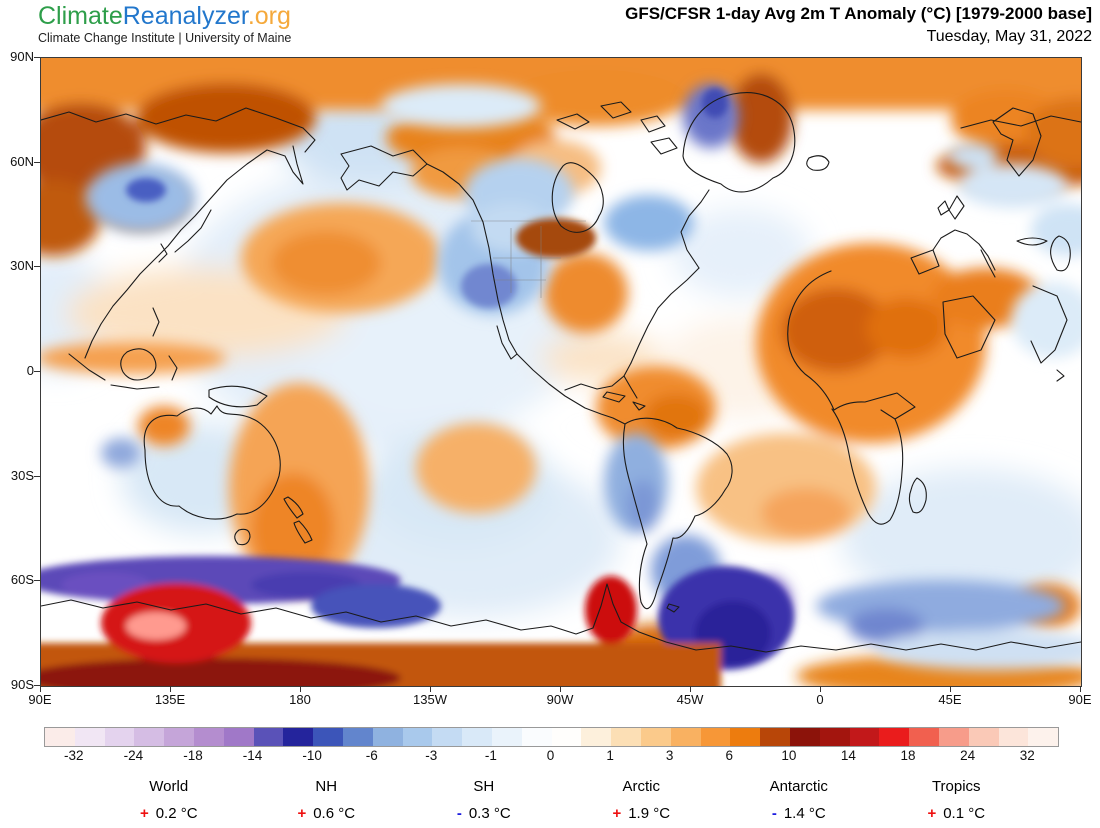  Describe the element at coordinates (560, 699) in the screenshot. I see `lon-tick-label: 90W` at that location.